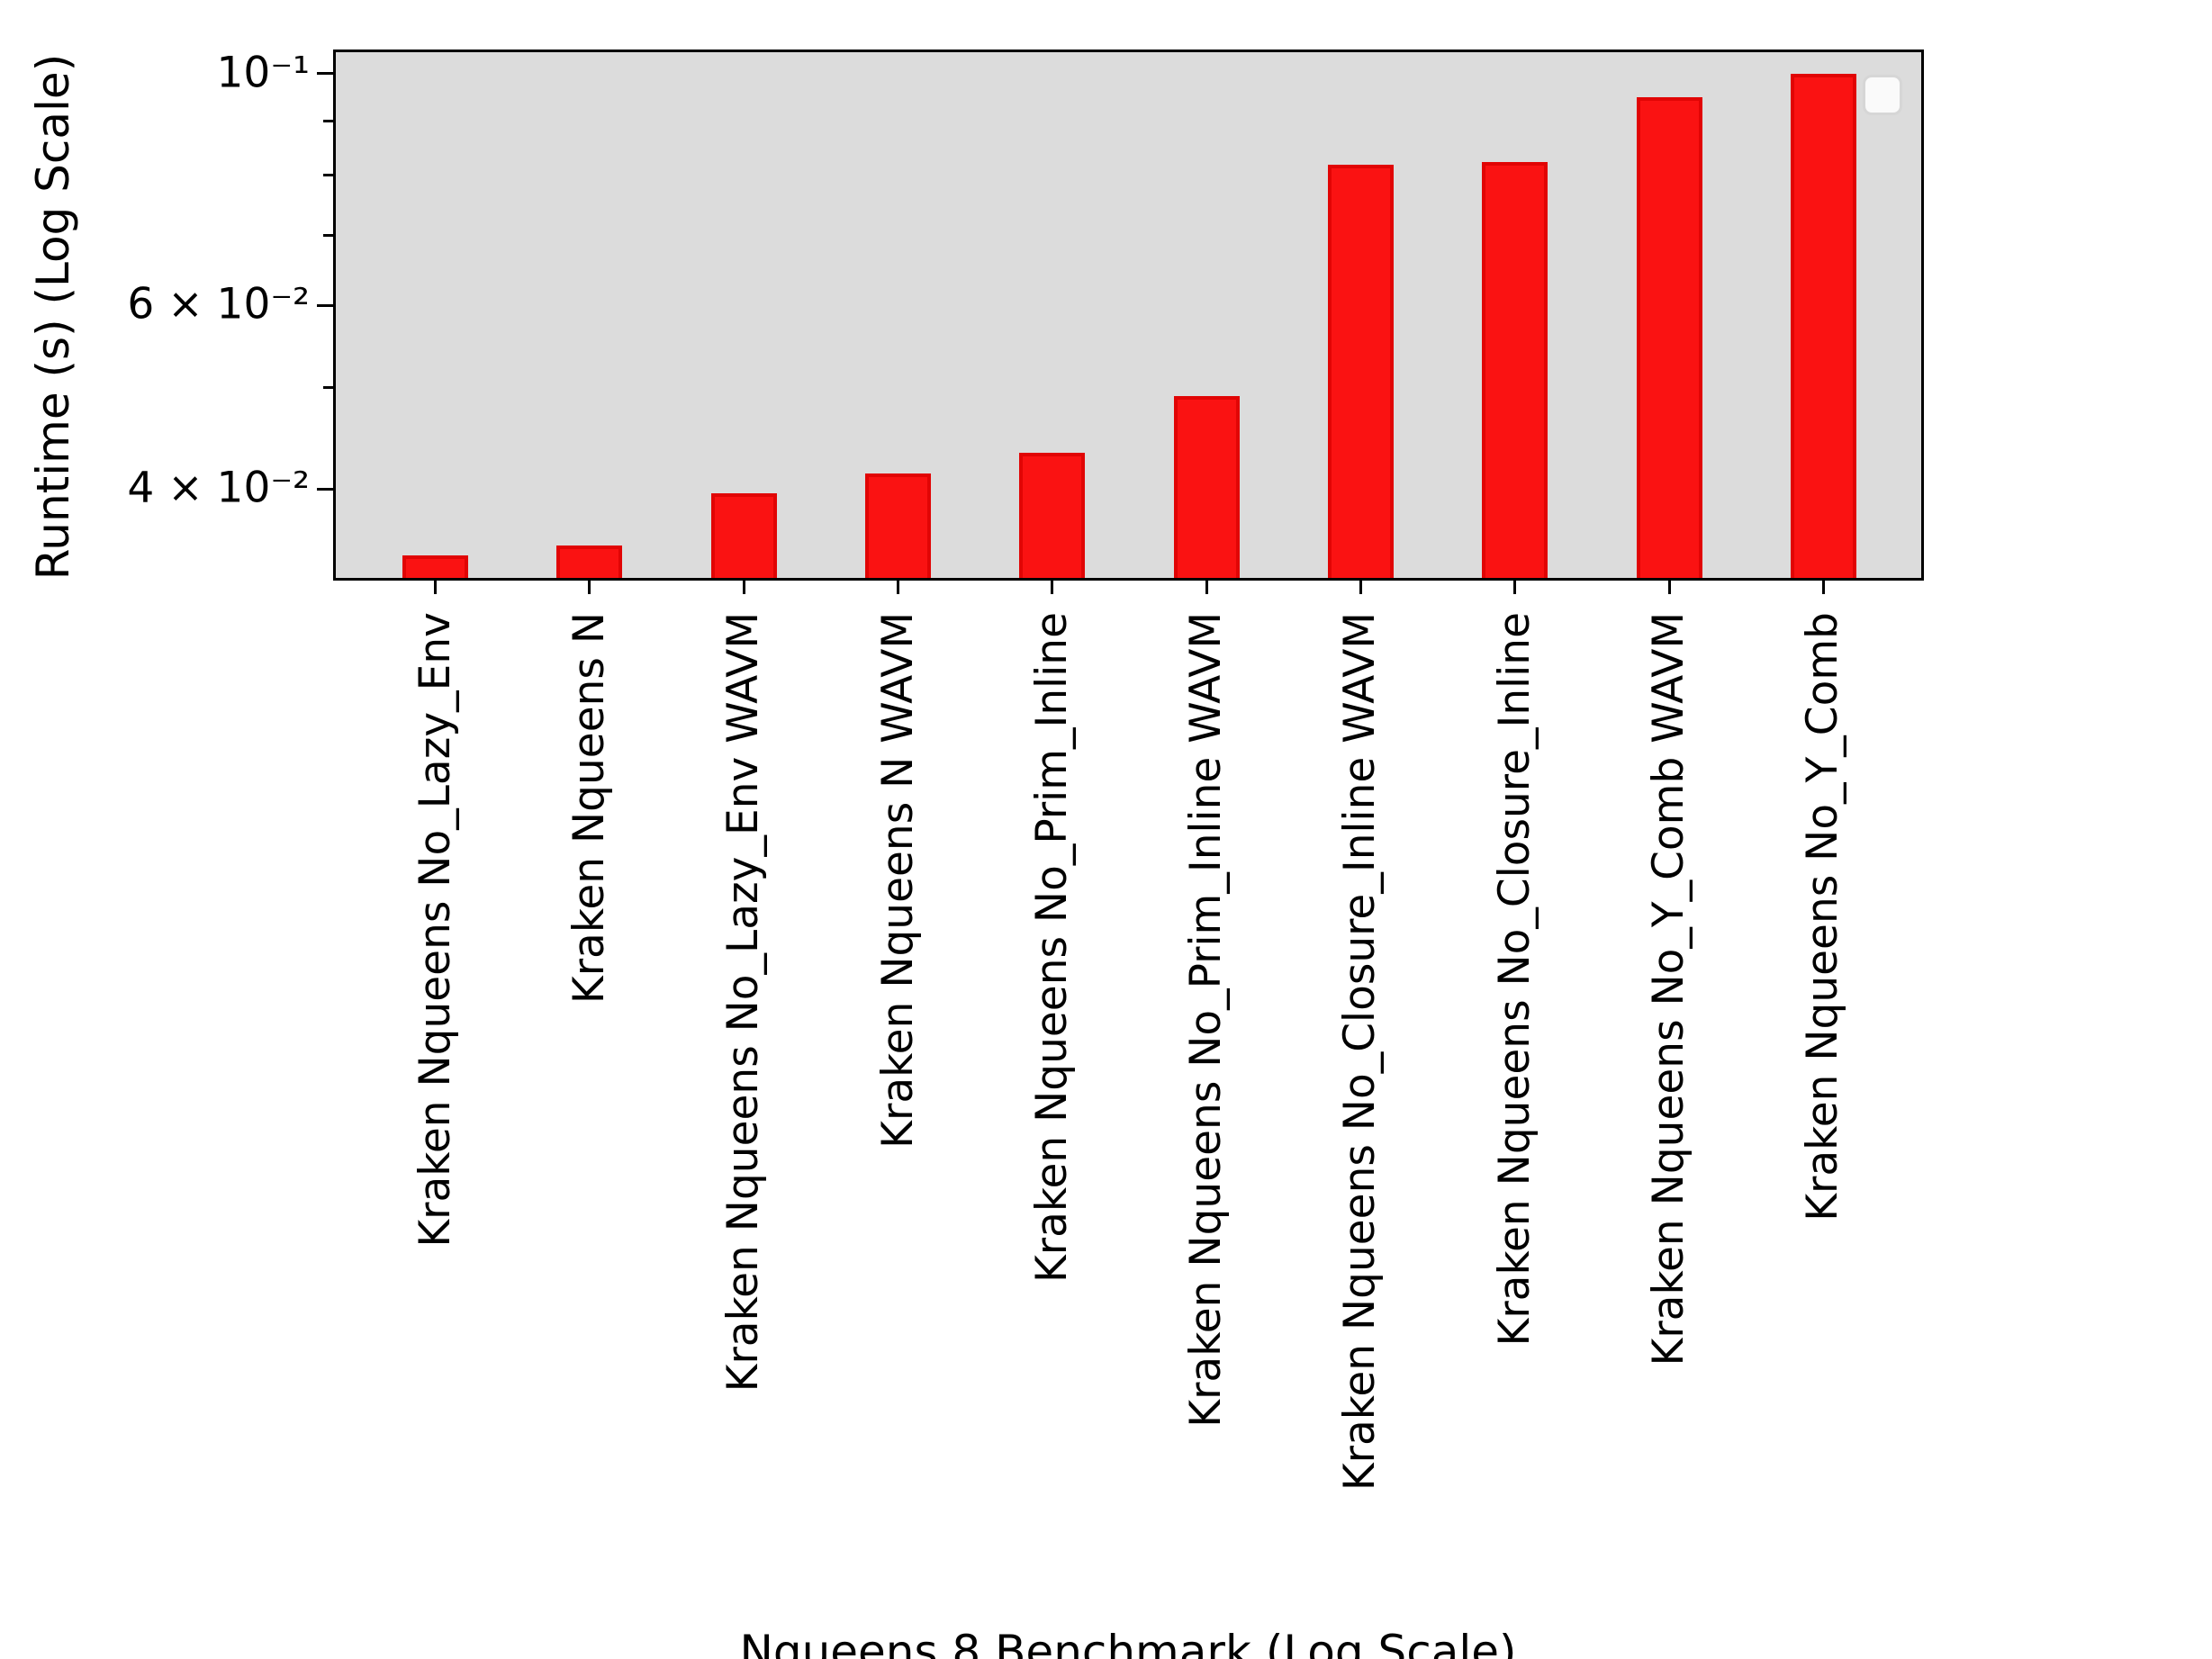 The image size is (2212, 1659). What do you see at coordinates (743, 1002) in the screenshot?
I see `x-tick-label: Kraken Nqueens No_Lazy_Env WAVM` at bounding box center [743, 1002].